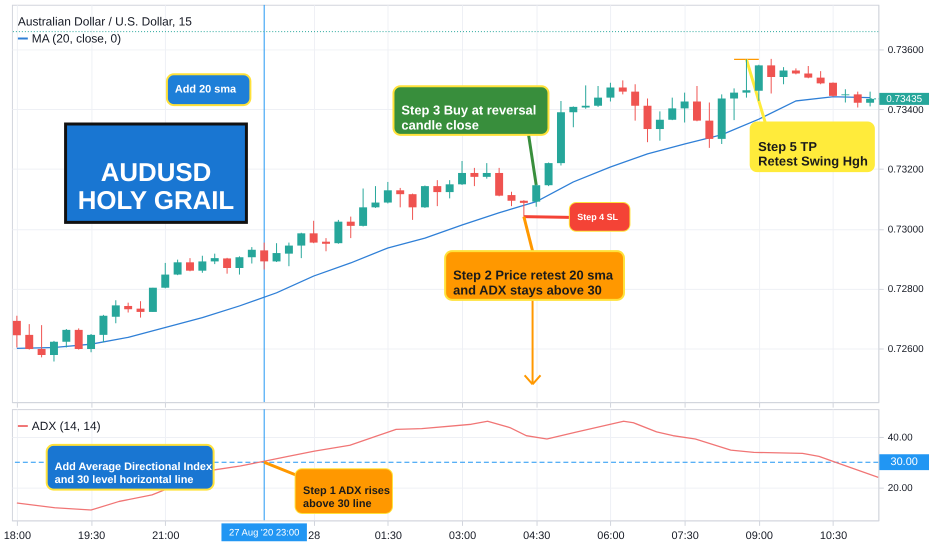 Image resolution: width=932 pixels, height=550 pixels. What do you see at coordinates (813, 153) in the screenshot?
I see `annotation: Step 5 TP Retest Swing Hgh` at bounding box center [813, 153].